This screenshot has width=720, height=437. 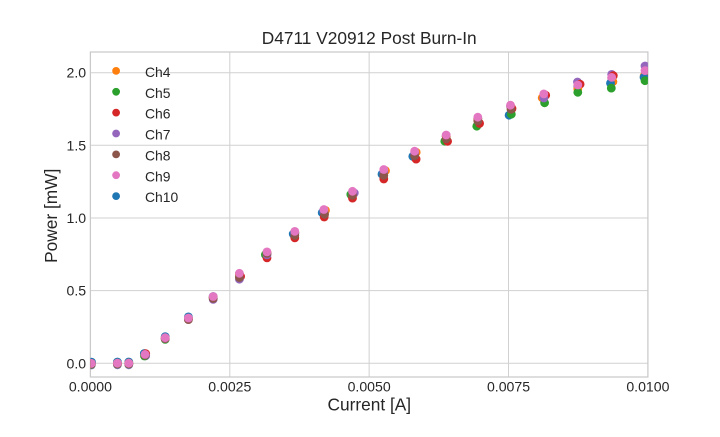 What do you see at coordinates (369, 38) in the screenshot?
I see `svg-text: D4711 V20912 Post Burn-In` at bounding box center [369, 38].